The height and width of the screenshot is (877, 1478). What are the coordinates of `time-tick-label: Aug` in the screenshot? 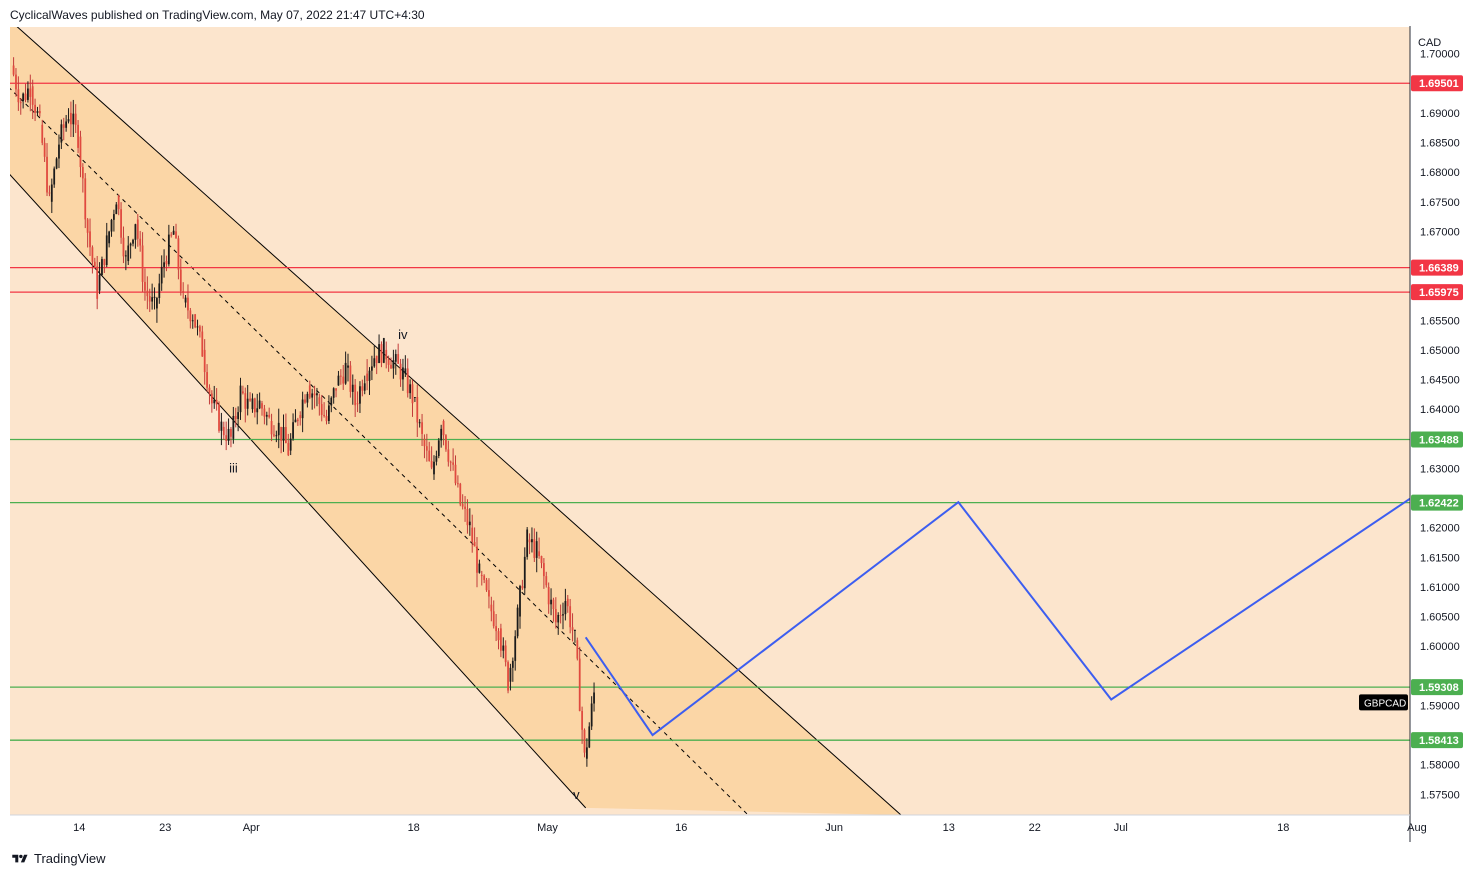 It's located at (1417, 828).